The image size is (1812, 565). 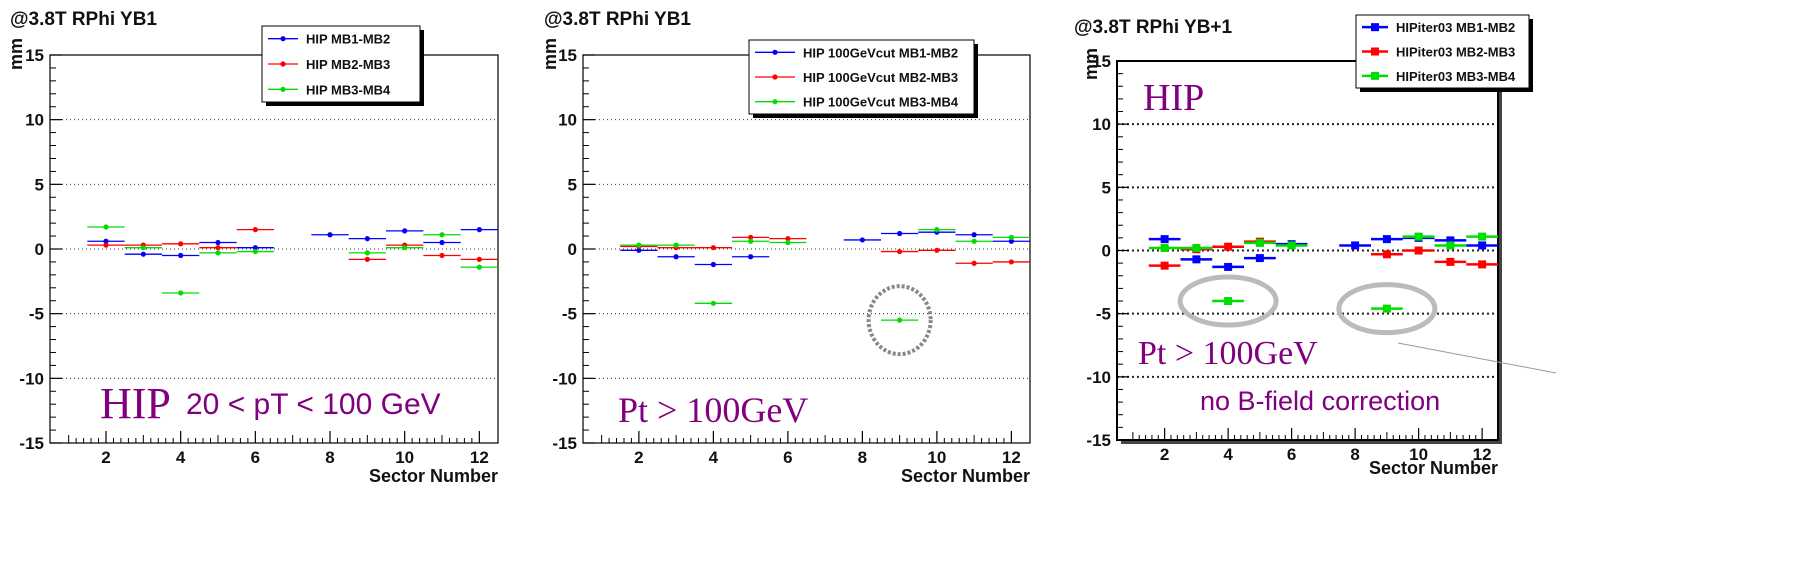 What do you see at coordinates (1098, 377) in the screenshot?
I see `y-tick-label: -10` at bounding box center [1098, 377].